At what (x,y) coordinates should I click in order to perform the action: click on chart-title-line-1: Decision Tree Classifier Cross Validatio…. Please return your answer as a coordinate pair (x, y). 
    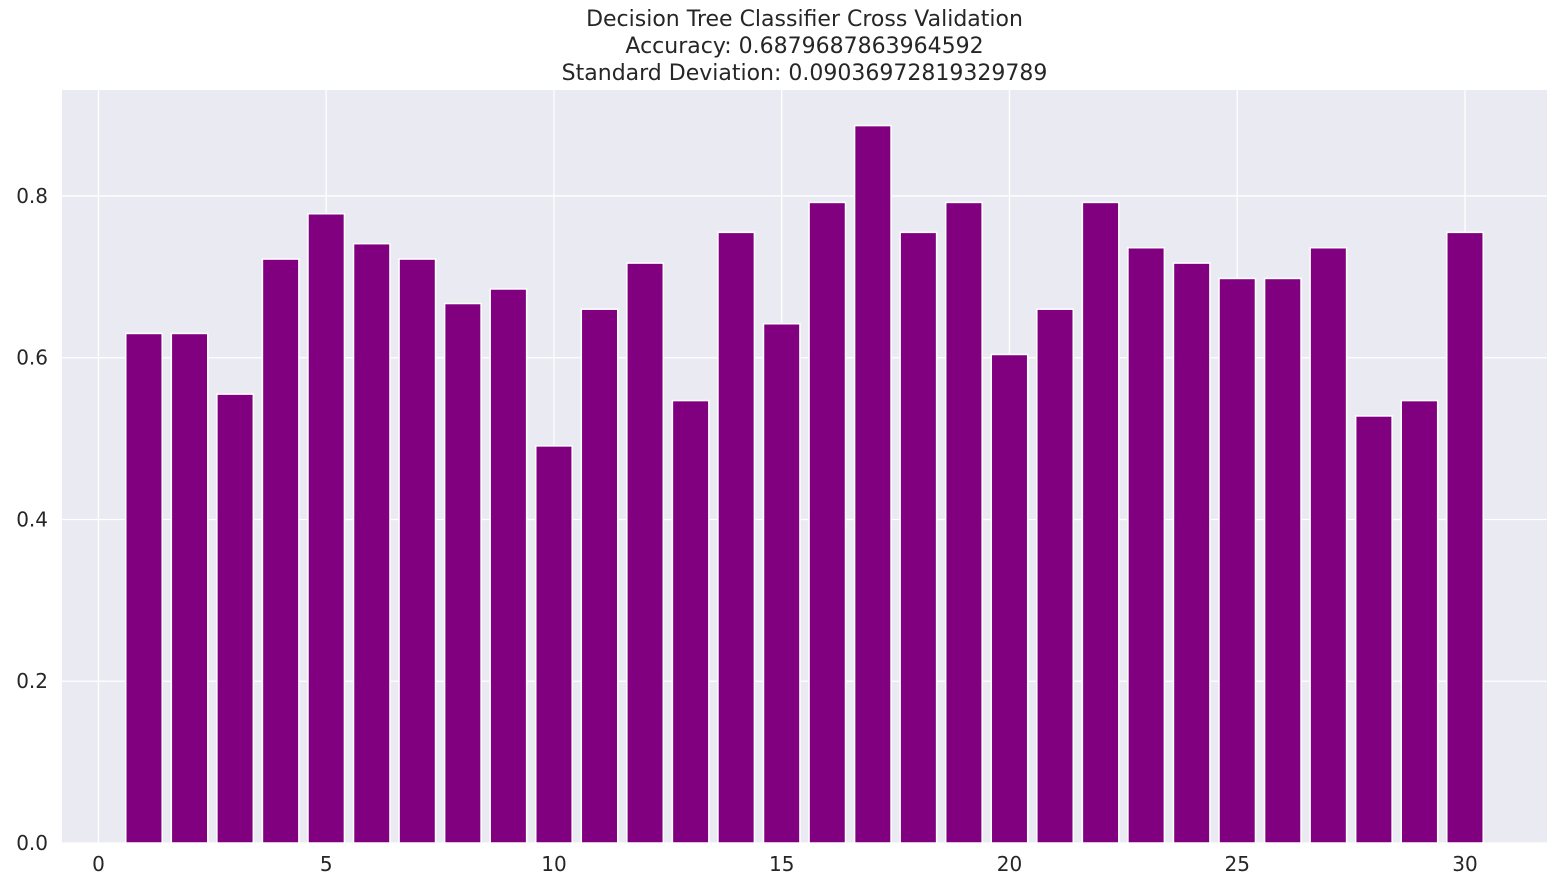
    Looking at the image, I should click on (804, 19).